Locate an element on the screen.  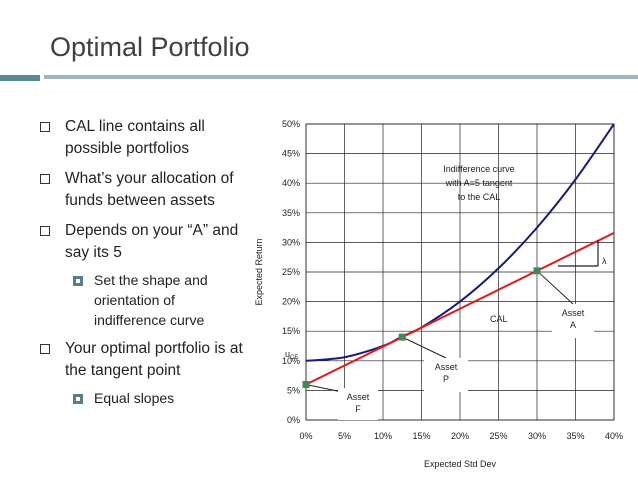
indifference-annotation-line: to the CAL is located at coordinates (479, 197).